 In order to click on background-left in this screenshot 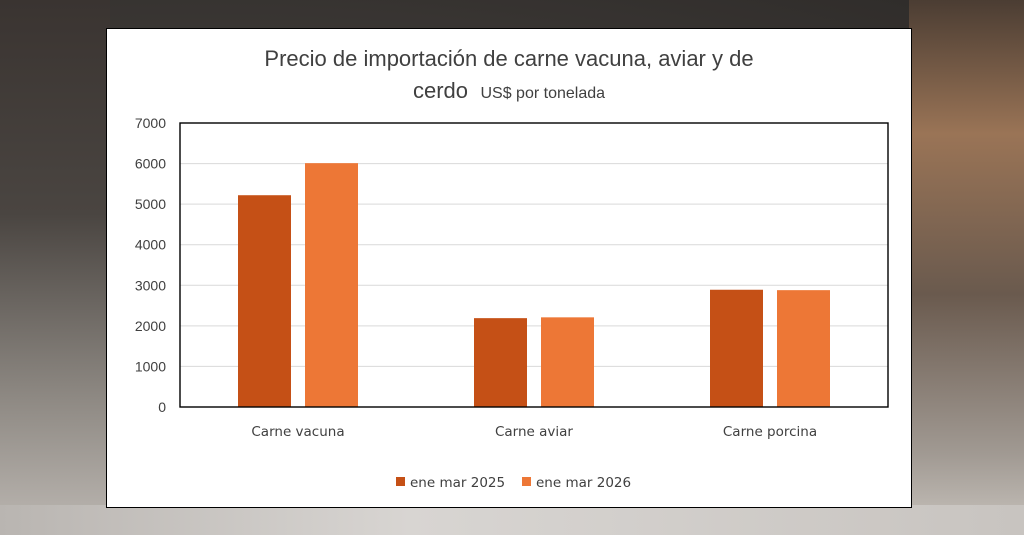, I will do `click(55, 267)`.